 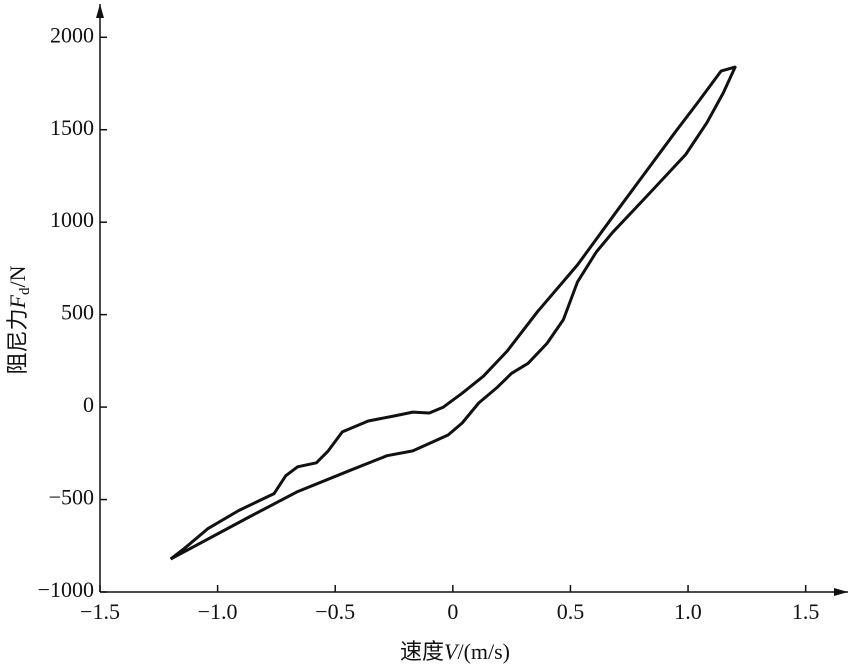 I want to click on x-axis-label: 速度V/(m/s), so click(x=455, y=651).